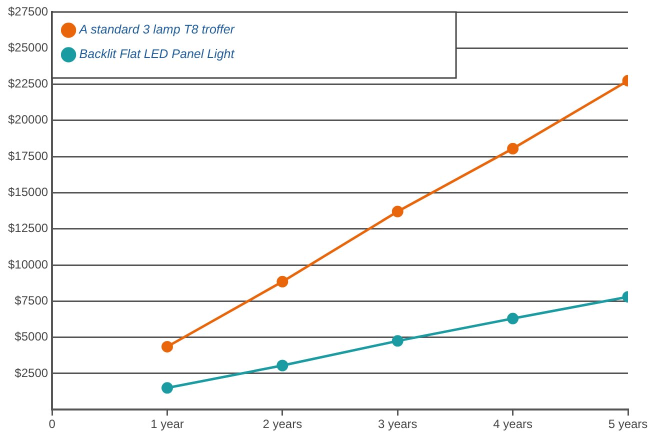 Image resolution: width=650 pixels, height=436 pixels. Describe the element at coordinates (28, 155) in the screenshot. I see `y-tick-label: $17500` at that location.